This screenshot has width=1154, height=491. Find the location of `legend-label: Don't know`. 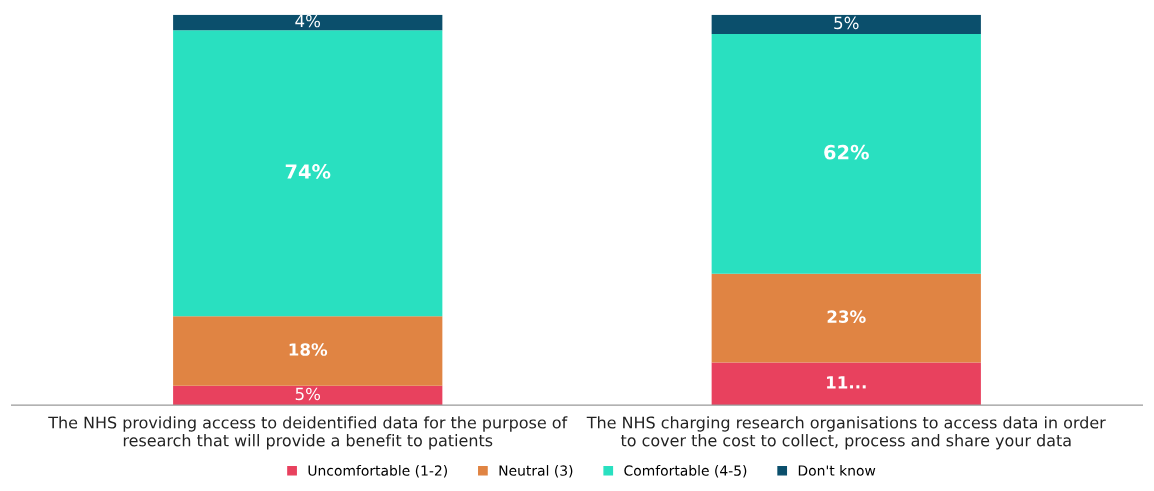

legend-label: Don't know is located at coordinates (837, 470).